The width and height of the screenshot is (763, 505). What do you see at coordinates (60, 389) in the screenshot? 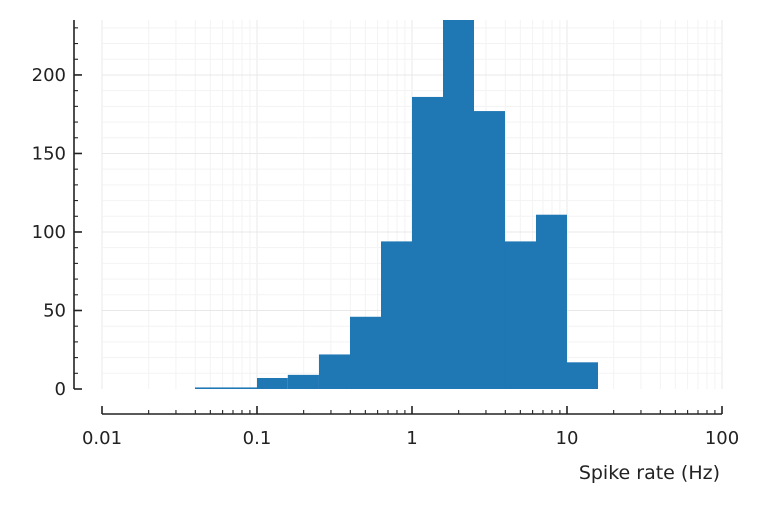
I see `y-tick-label: 0` at bounding box center [60, 389].